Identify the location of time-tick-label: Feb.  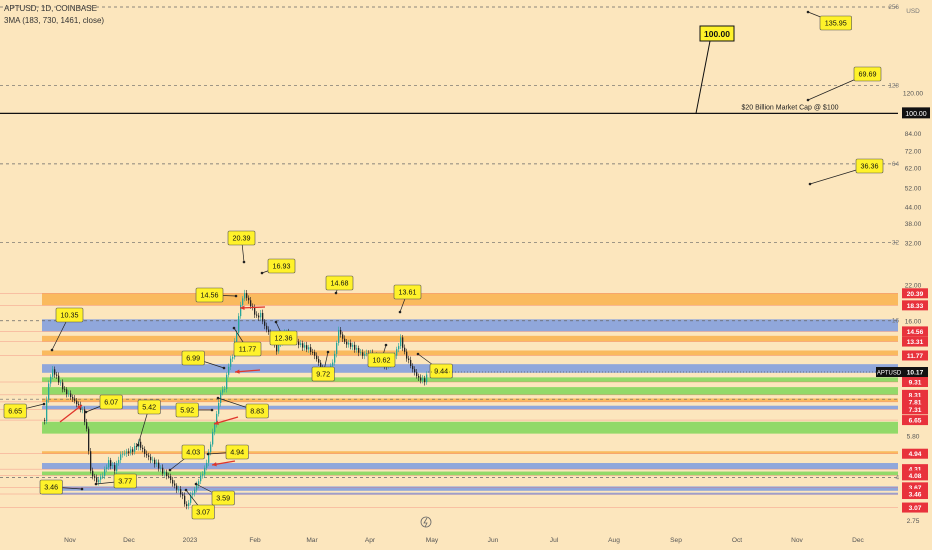
(255, 540).